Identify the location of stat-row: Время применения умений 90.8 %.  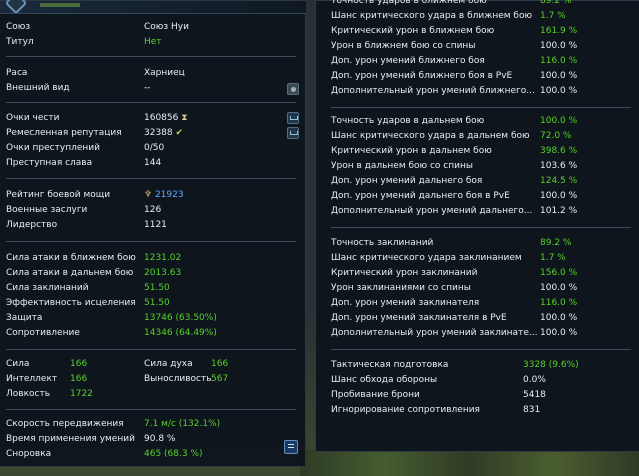
(151, 439).